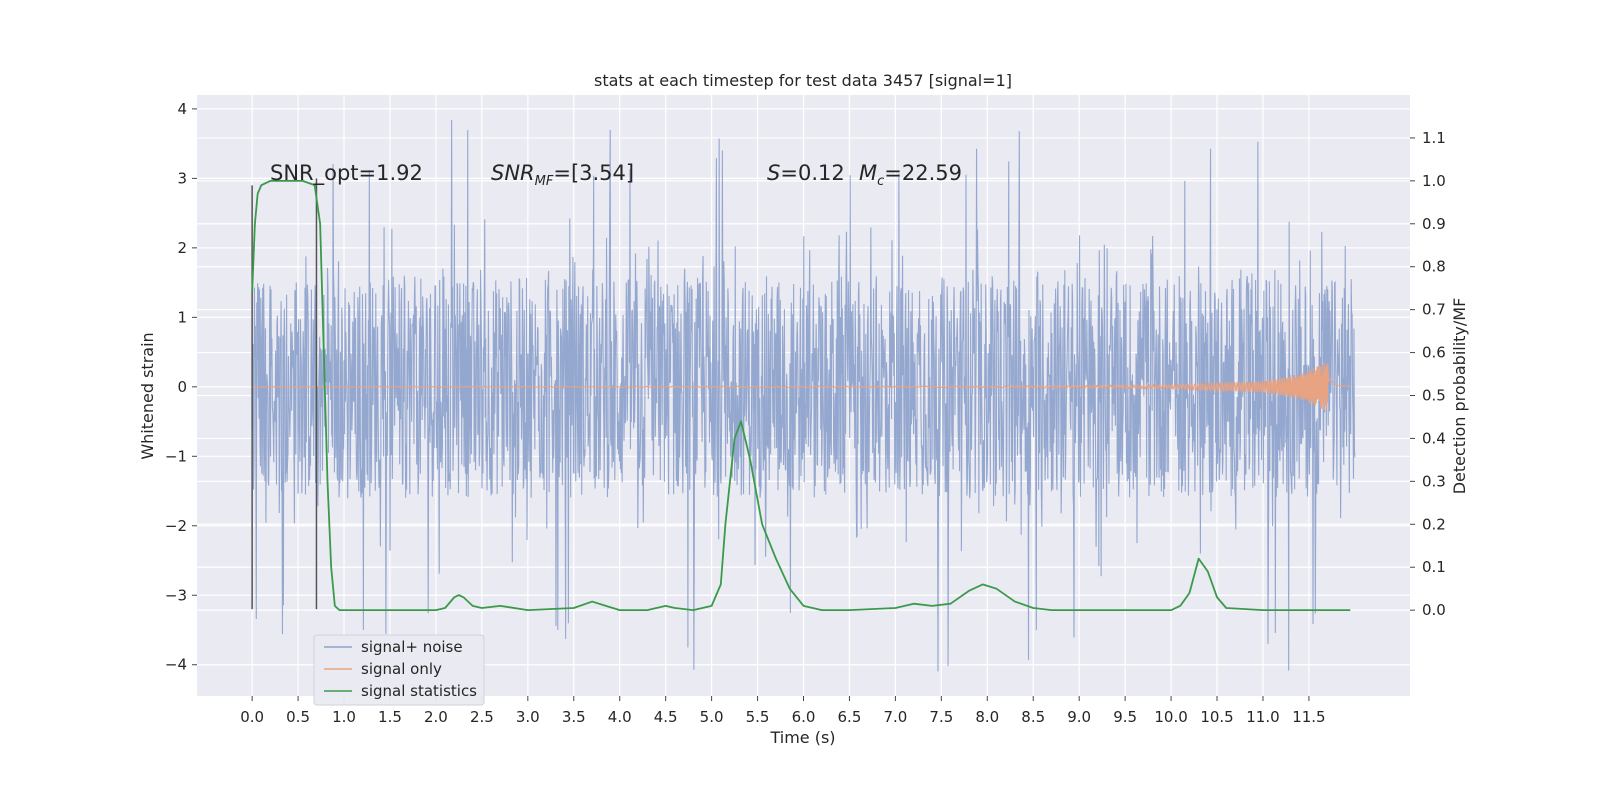 The height and width of the screenshot is (804, 1600). I want to click on y-left-tick-label: −1, so click(176, 456).